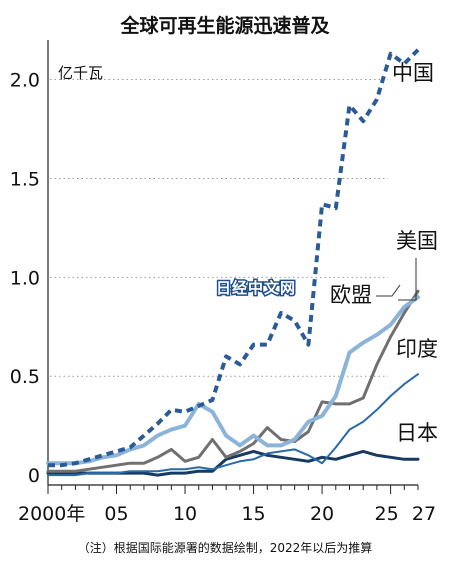 The width and height of the screenshot is (450, 569). Describe the element at coordinates (51, 514) in the screenshot. I see `x-tick-label: 2000年` at that location.